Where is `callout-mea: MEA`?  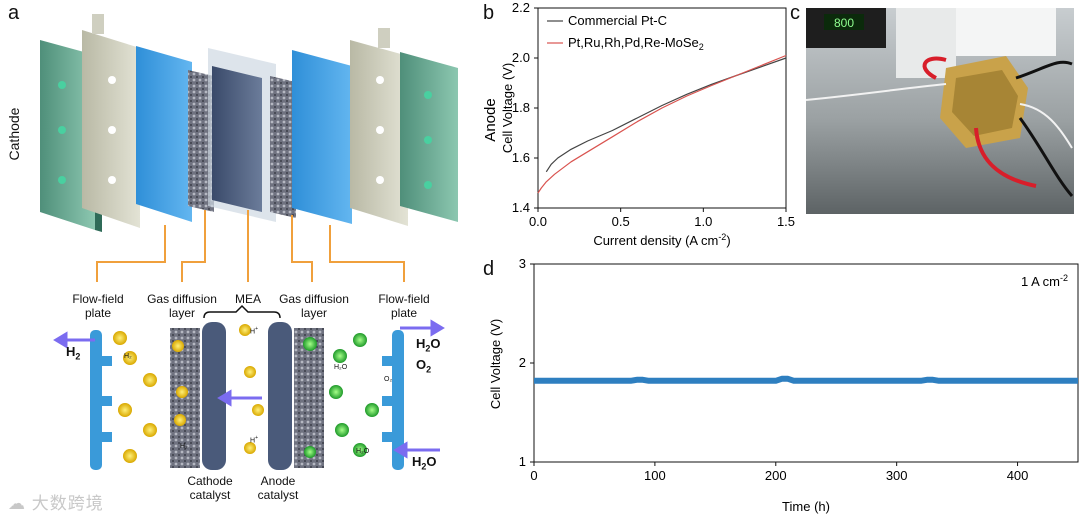
callout-mea: MEA is located at coordinates (248, 299).